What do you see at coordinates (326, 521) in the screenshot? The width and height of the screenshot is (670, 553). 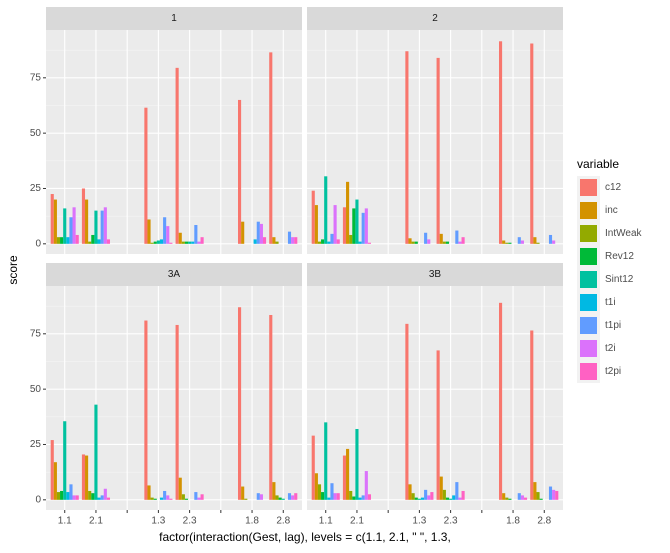 I see `x-tick-label: 1.1` at bounding box center [326, 521].